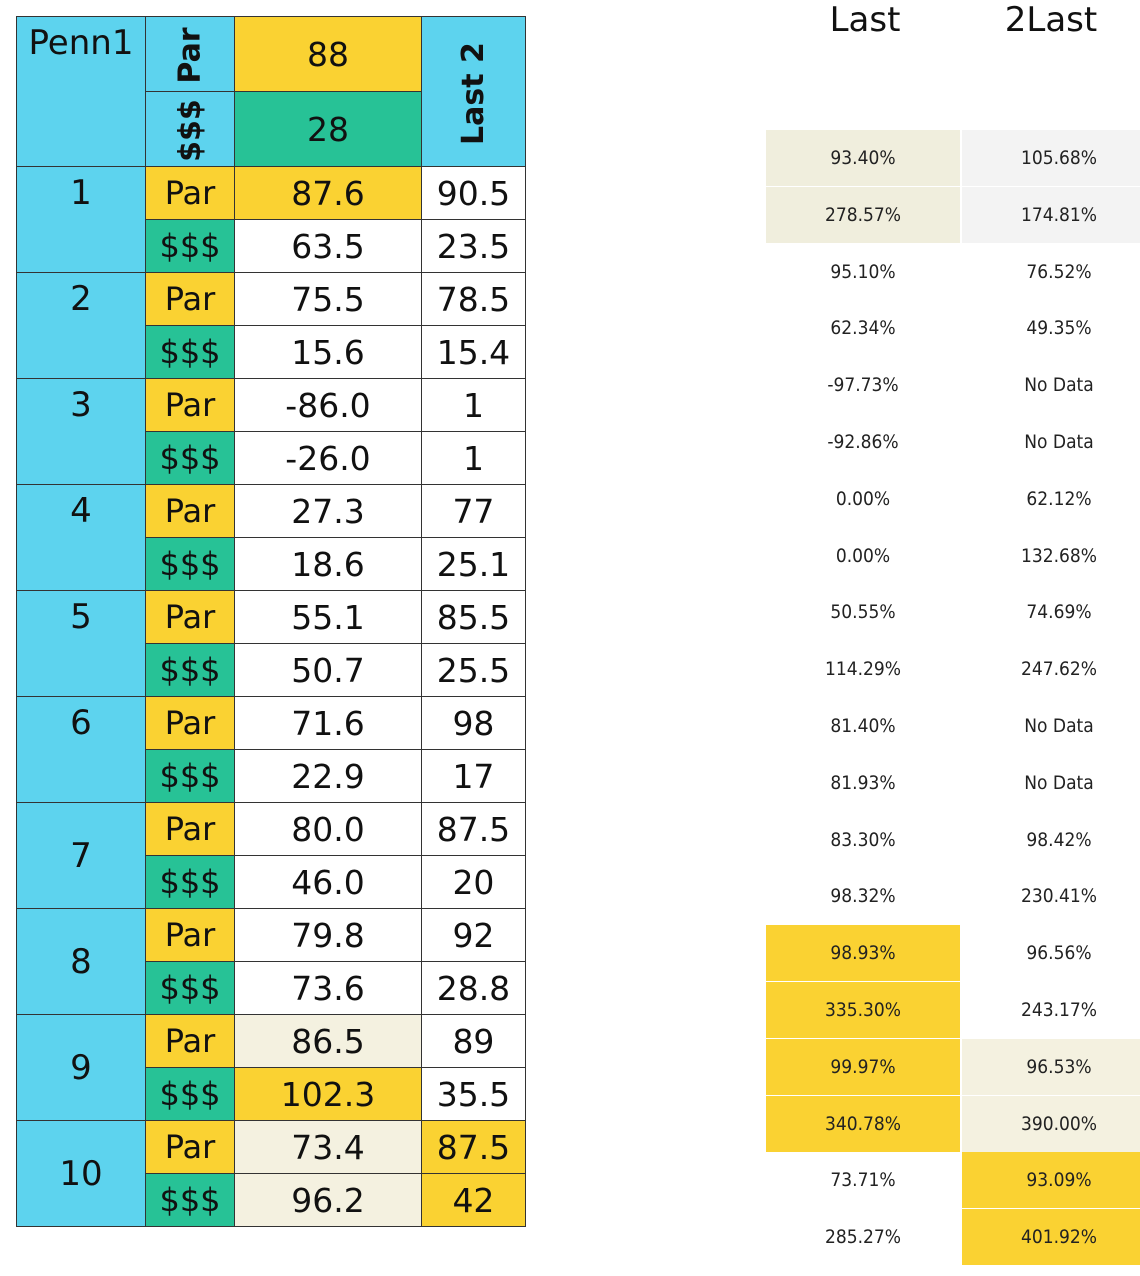  What do you see at coordinates (81, 91) in the screenshot?
I see `track-name-cell: Penn1` at bounding box center [81, 91].